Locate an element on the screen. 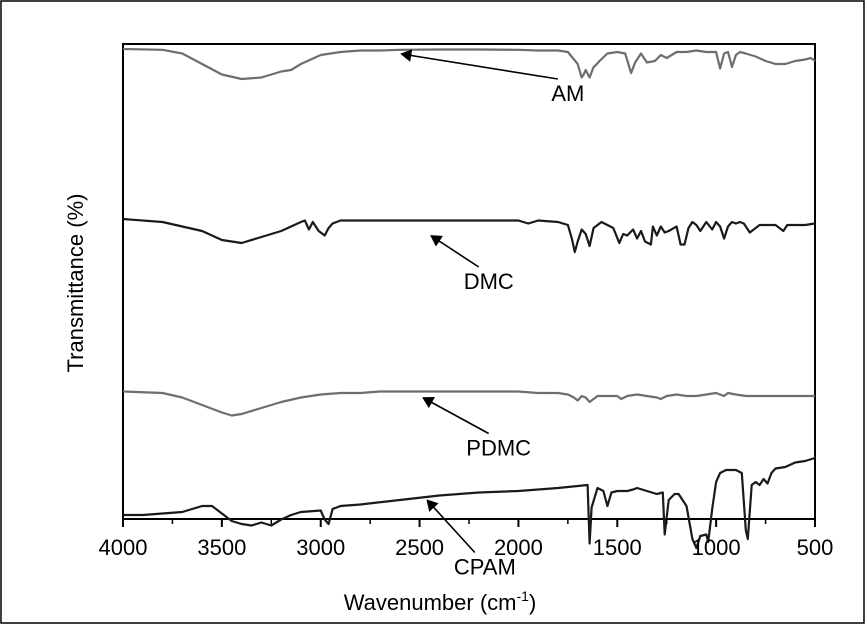  x-tick-label: 4000 is located at coordinates (123, 547).